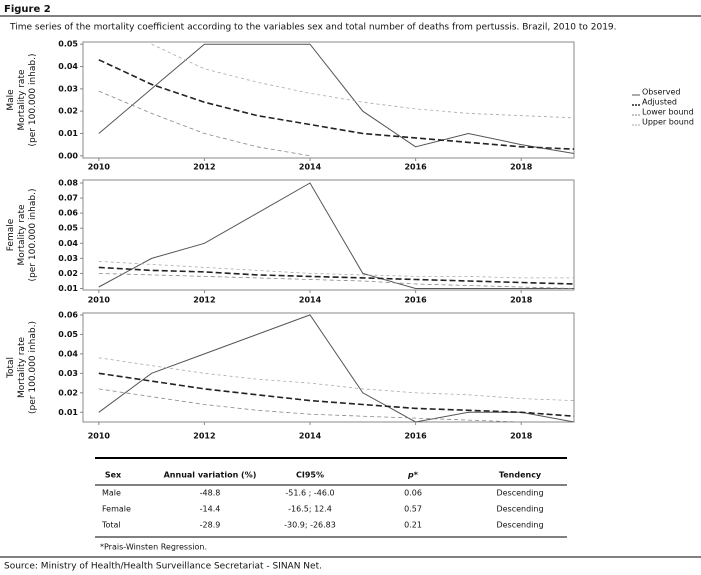 This screenshot has width=701, height=575. What do you see at coordinates (11, 234) in the screenshot?
I see `y-axis-label-line: Female` at bounding box center [11, 234].